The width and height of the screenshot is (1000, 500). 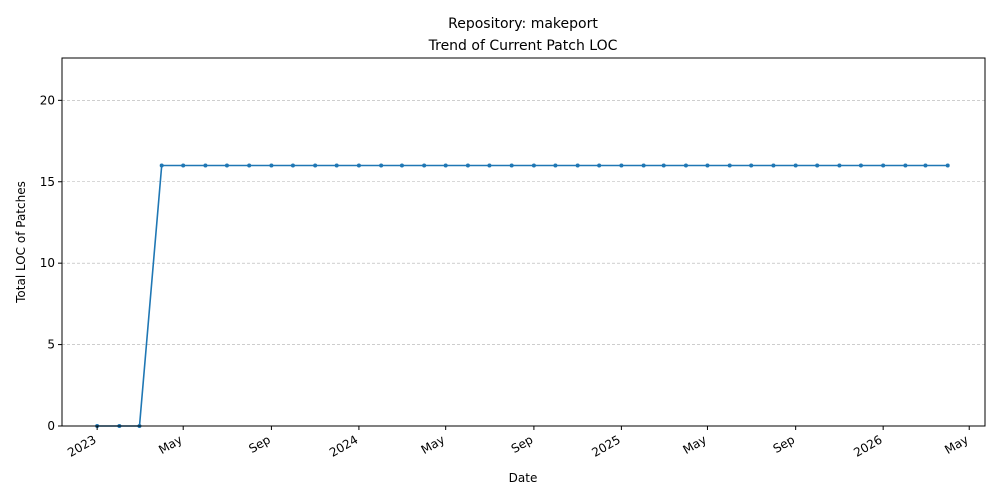 I want to click on y-axis-title: Total LOC of Patches, so click(x=21, y=242).